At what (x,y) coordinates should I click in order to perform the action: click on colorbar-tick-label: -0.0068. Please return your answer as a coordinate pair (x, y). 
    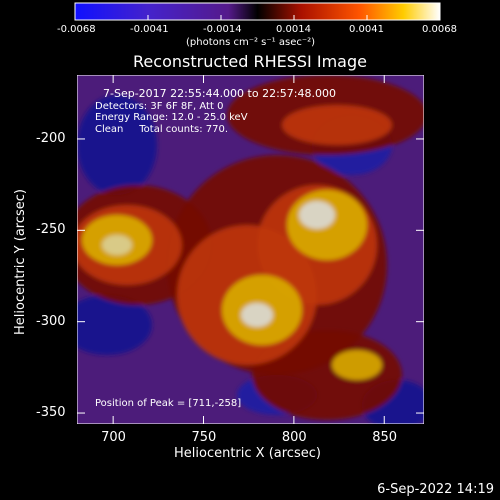
    Looking at the image, I should click on (76, 29).